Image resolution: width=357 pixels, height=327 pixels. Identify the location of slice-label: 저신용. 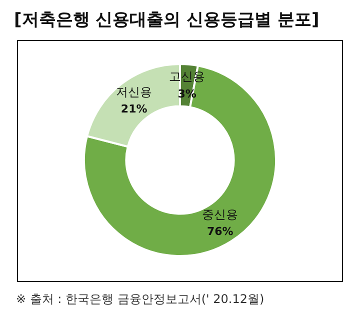
(134, 91).